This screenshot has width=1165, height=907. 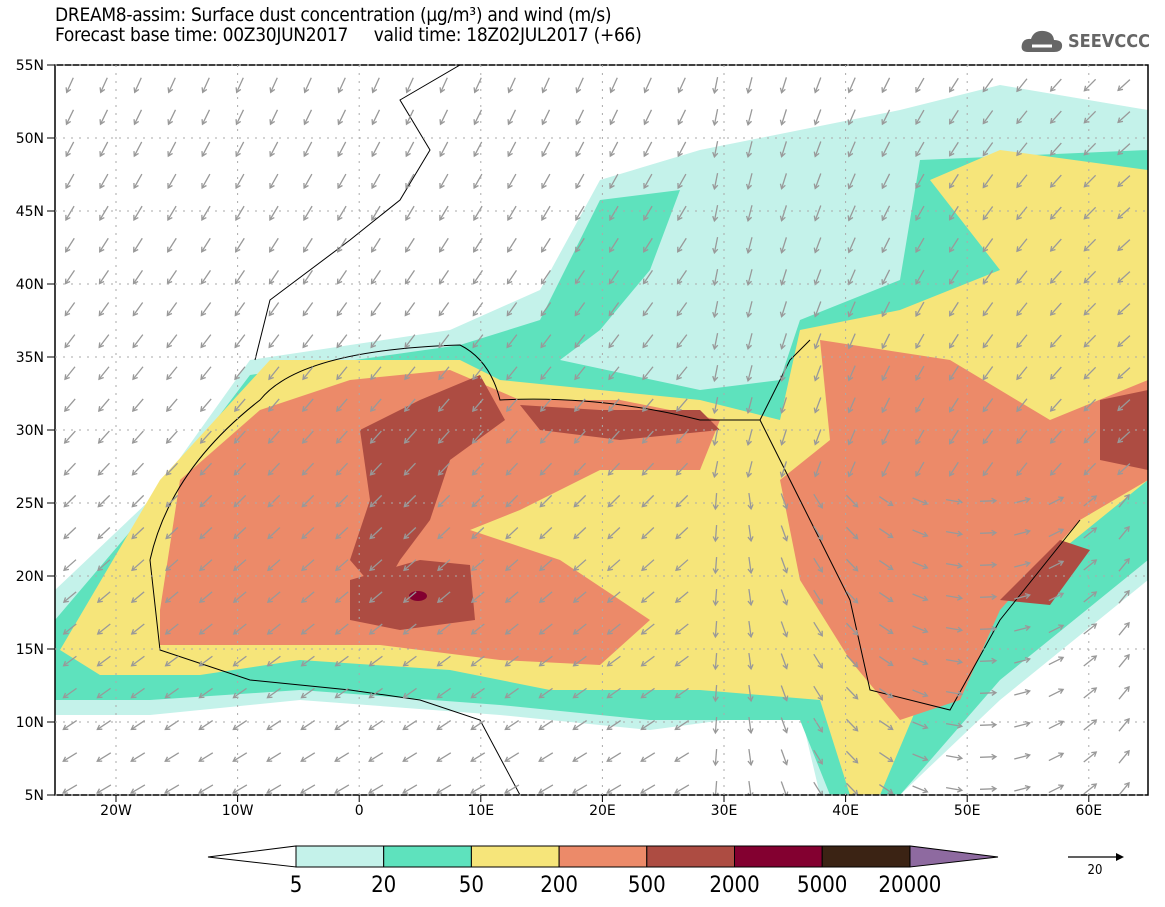 I want to click on lat-label: 55N, so click(x=30, y=66).